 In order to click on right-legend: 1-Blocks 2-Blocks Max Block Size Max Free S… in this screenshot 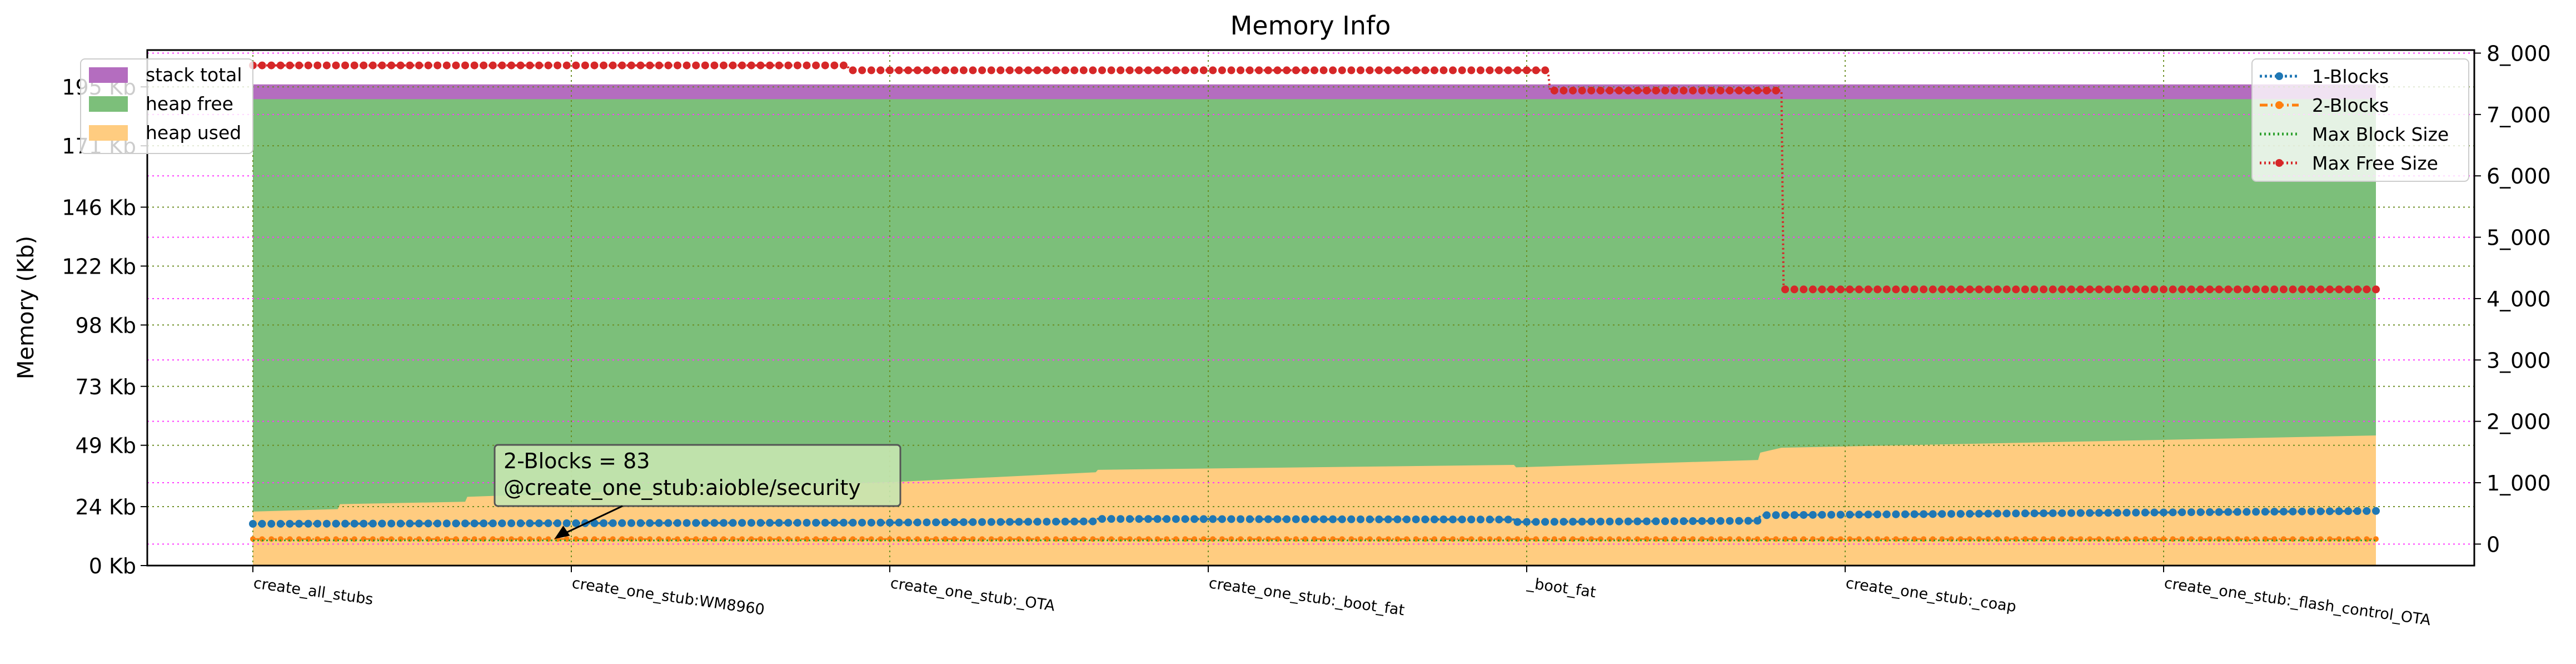, I will do `click(2360, 120)`.